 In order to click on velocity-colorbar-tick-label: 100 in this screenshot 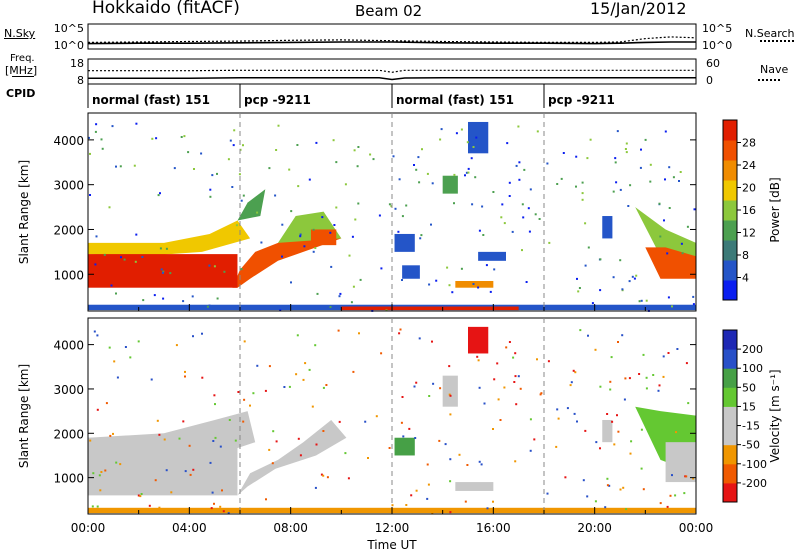, I will do `click(752, 368)`.